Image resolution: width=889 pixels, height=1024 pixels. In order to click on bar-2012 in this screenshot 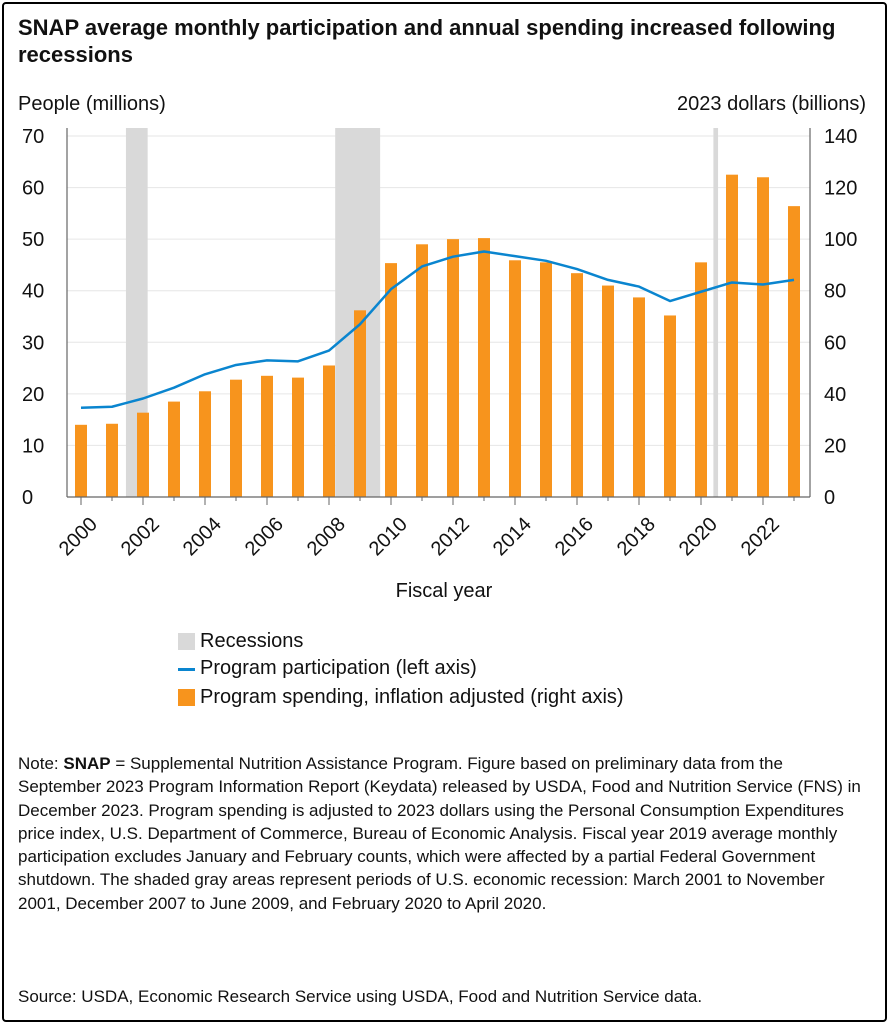, I will do `click(453, 368)`.